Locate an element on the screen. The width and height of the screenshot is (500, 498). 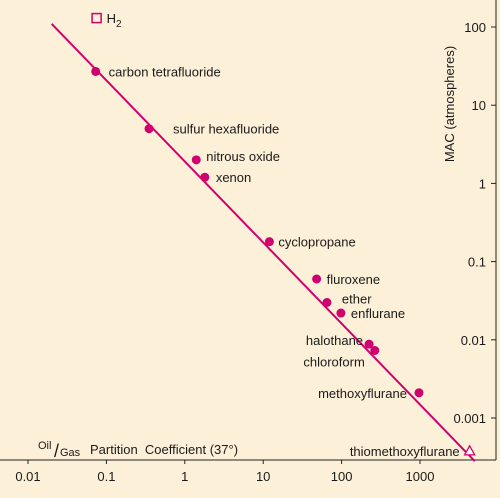
point-label-text: nitrous oxide is located at coordinates (243, 156).